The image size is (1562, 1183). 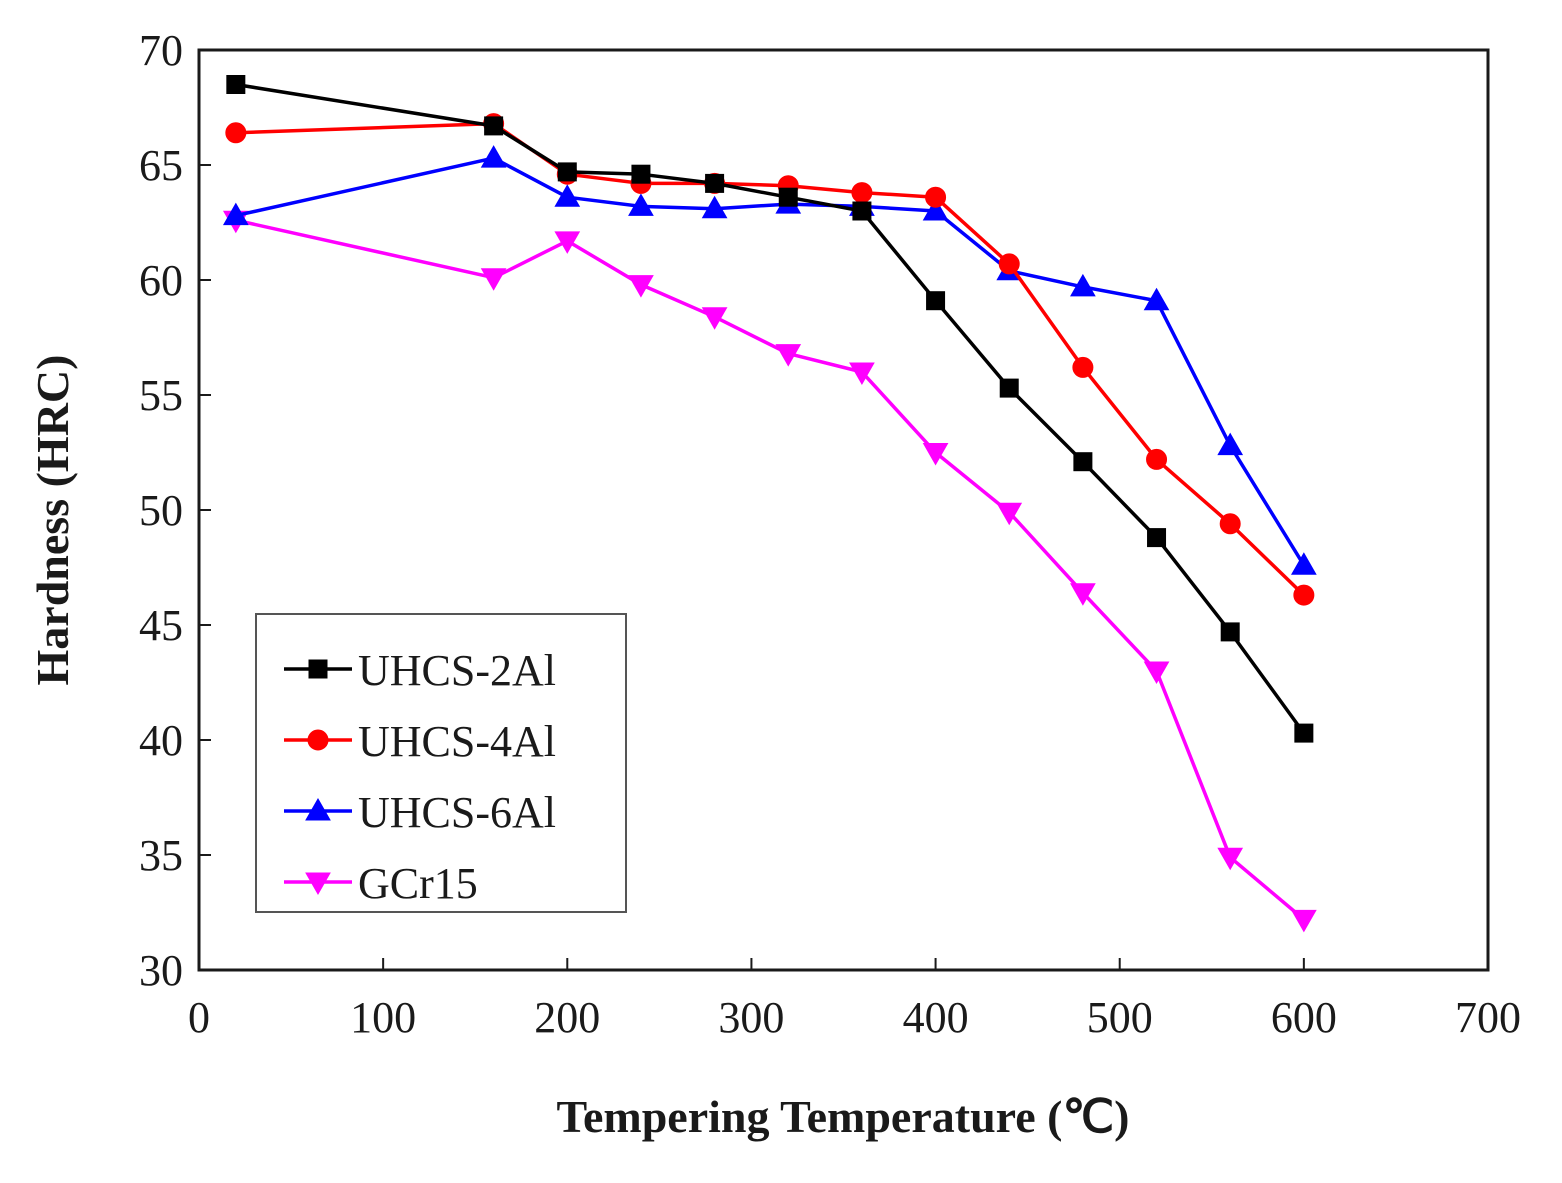 What do you see at coordinates (161, 855) in the screenshot?
I see `y-tick-label: 35` at bounding box center [161, 855].